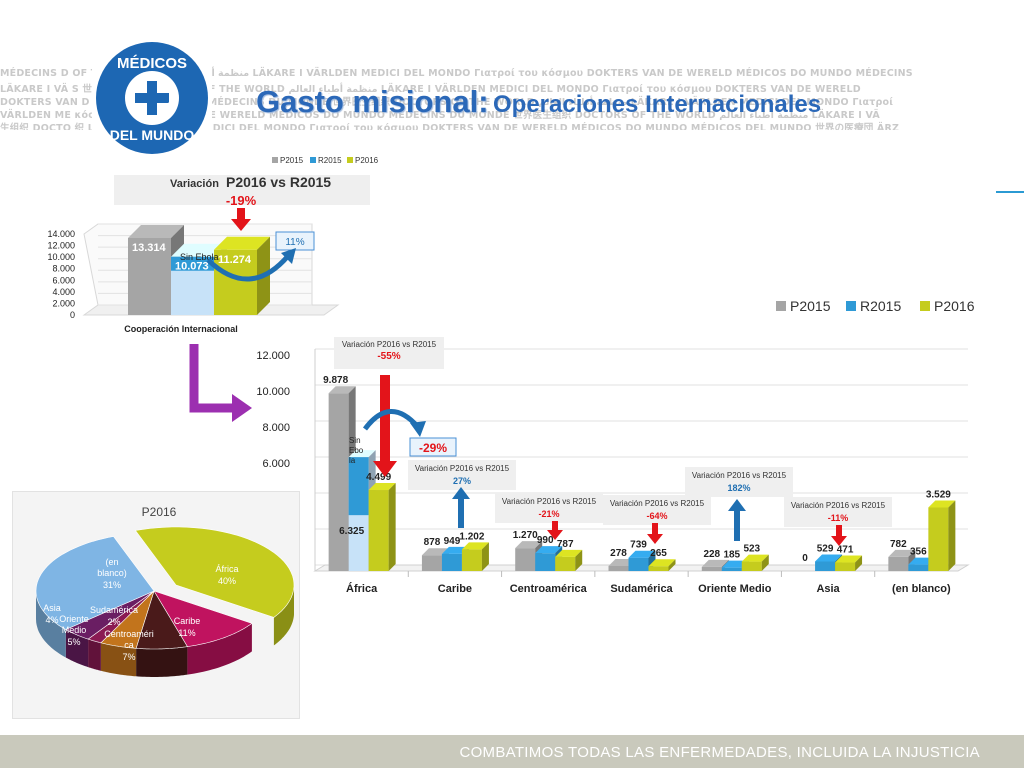 Image resolution: width=1024 pixels, height=768 pixels. What do you see at coordinates (641, 589) in the screenshot?
I see `category-label: Sudamérica` at bounding box center [641, 589].